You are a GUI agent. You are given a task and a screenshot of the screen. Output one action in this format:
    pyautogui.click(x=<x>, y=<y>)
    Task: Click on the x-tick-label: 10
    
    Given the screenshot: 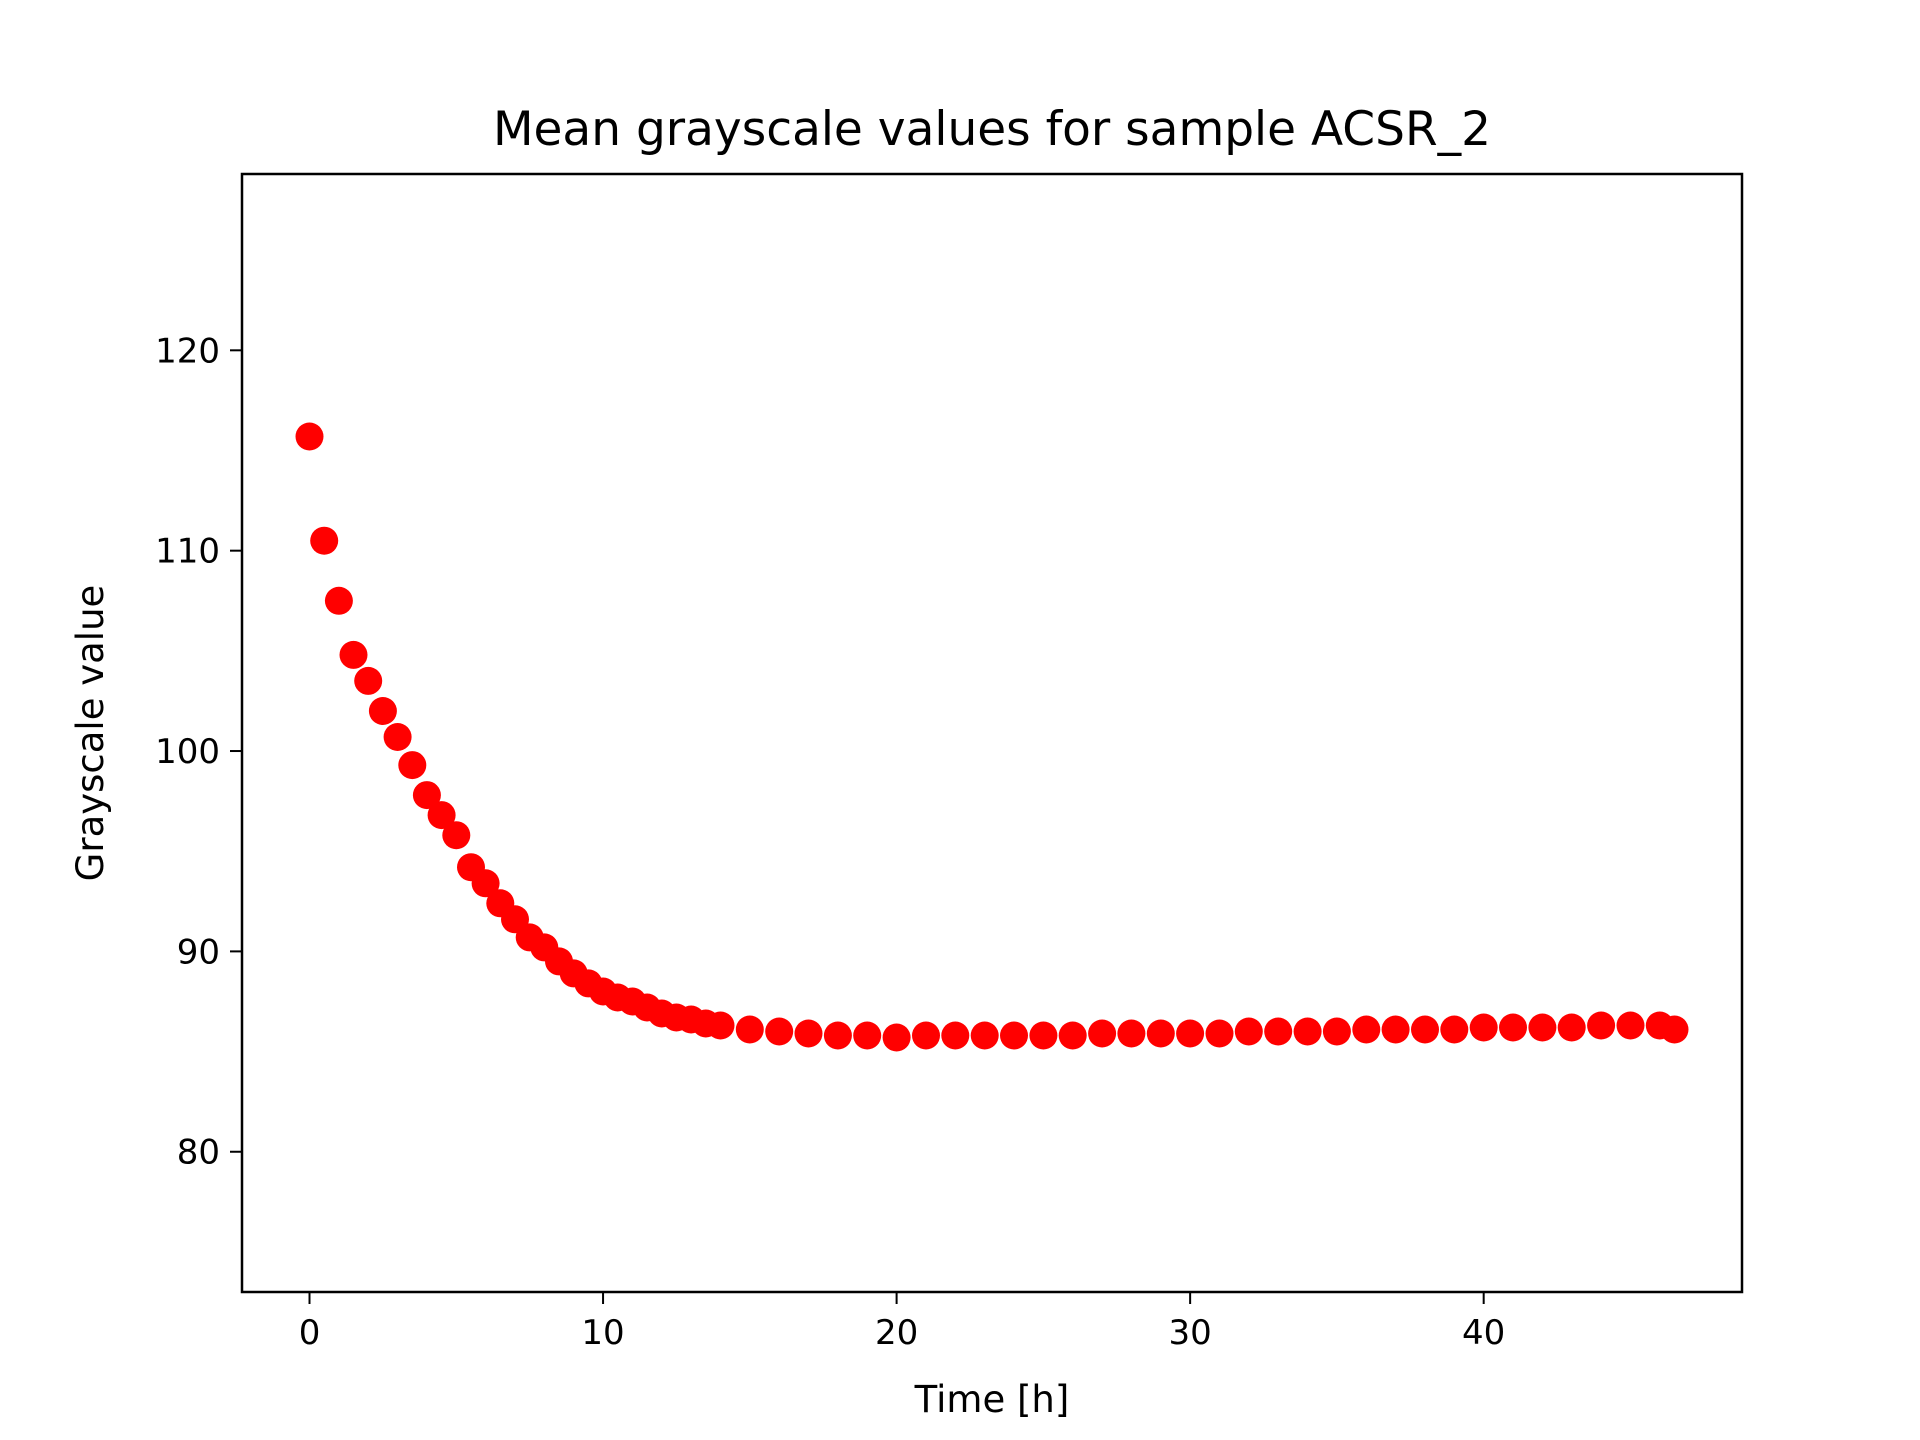 What is the action you would take?
    pyautogui.click(x=602, y=1333)
    